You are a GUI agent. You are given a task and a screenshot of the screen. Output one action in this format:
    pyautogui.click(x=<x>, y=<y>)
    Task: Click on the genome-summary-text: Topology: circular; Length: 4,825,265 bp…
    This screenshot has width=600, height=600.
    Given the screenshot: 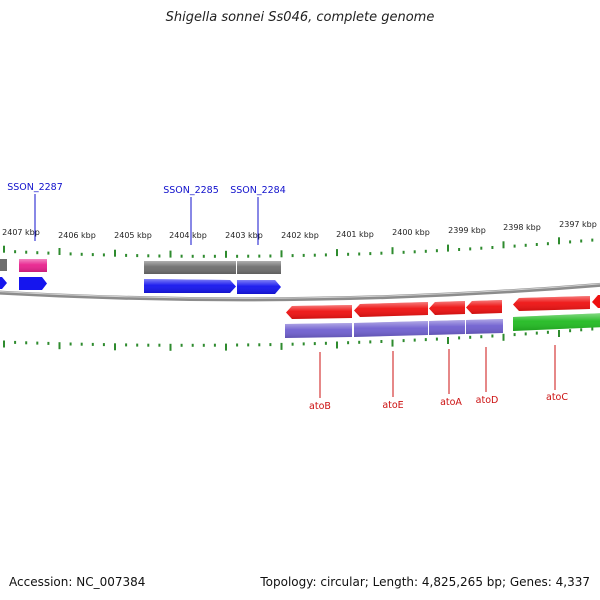 What is the action you would take?
    pyautogui.click(x=425, y=582)
    